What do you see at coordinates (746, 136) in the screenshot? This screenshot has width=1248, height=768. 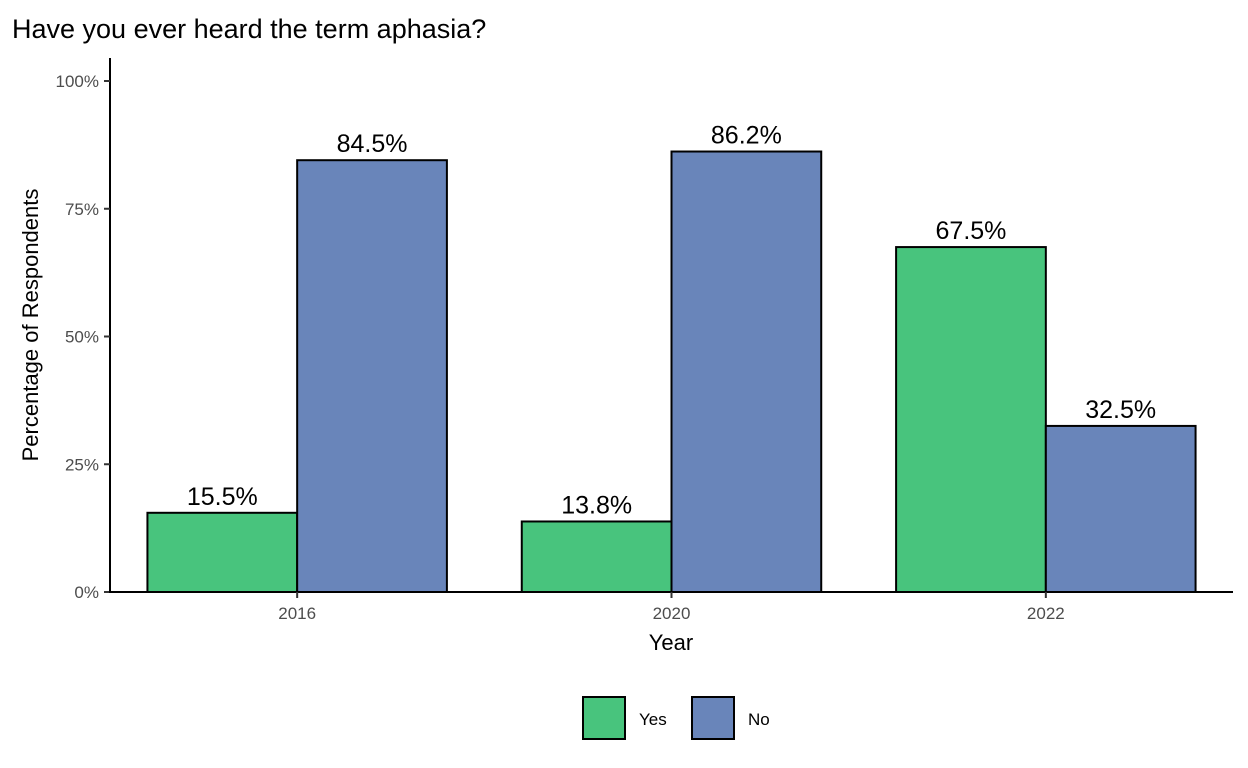 I see `data-label-no-2020: 86.2%` at bounding box center [746, 136].